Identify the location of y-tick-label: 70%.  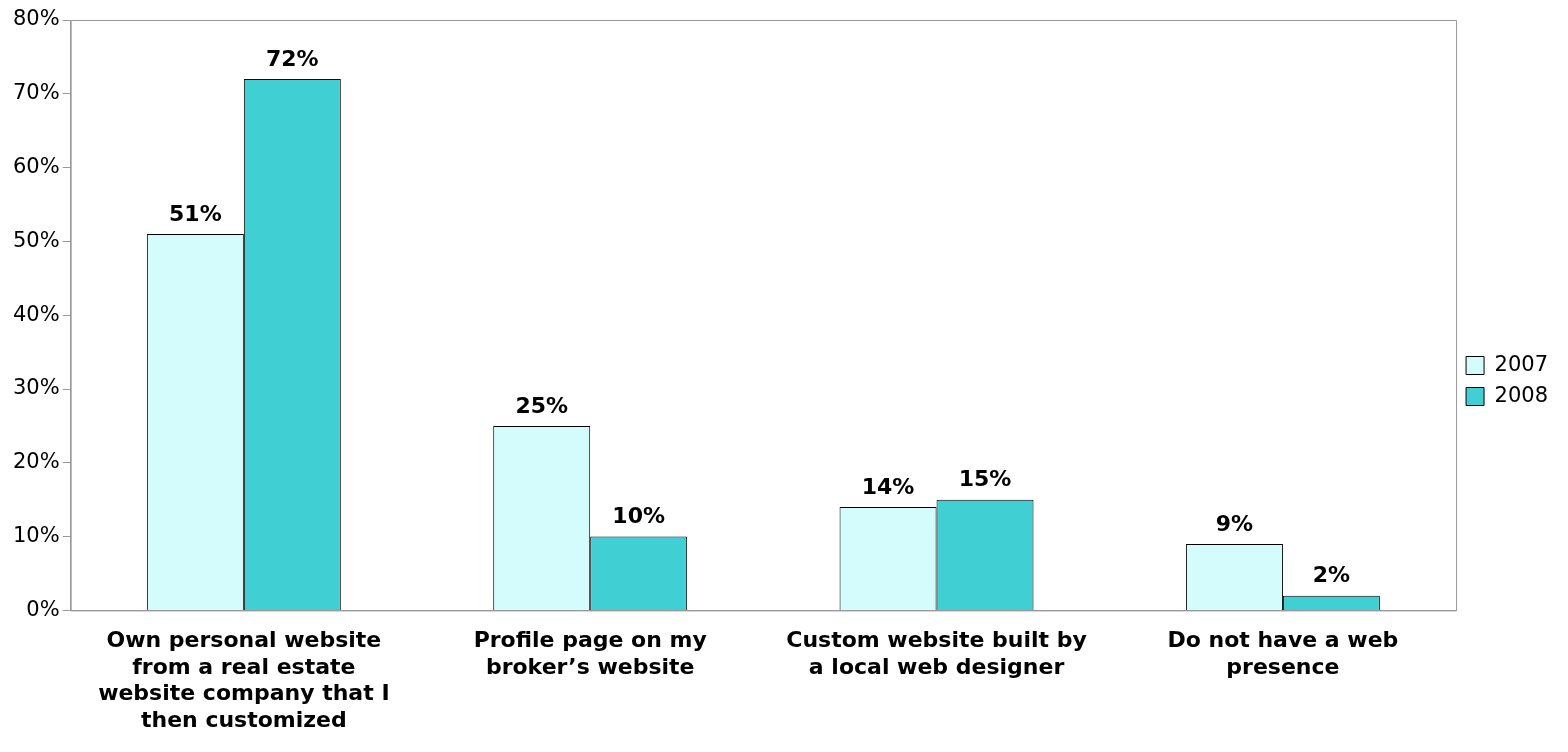
(36, 92).